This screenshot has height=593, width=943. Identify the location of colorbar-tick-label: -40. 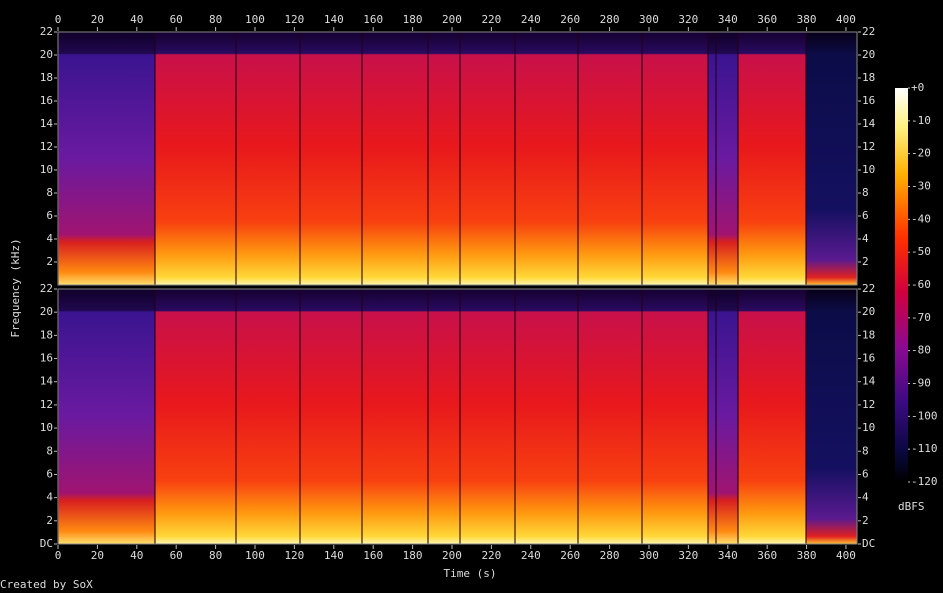
(921, 218).